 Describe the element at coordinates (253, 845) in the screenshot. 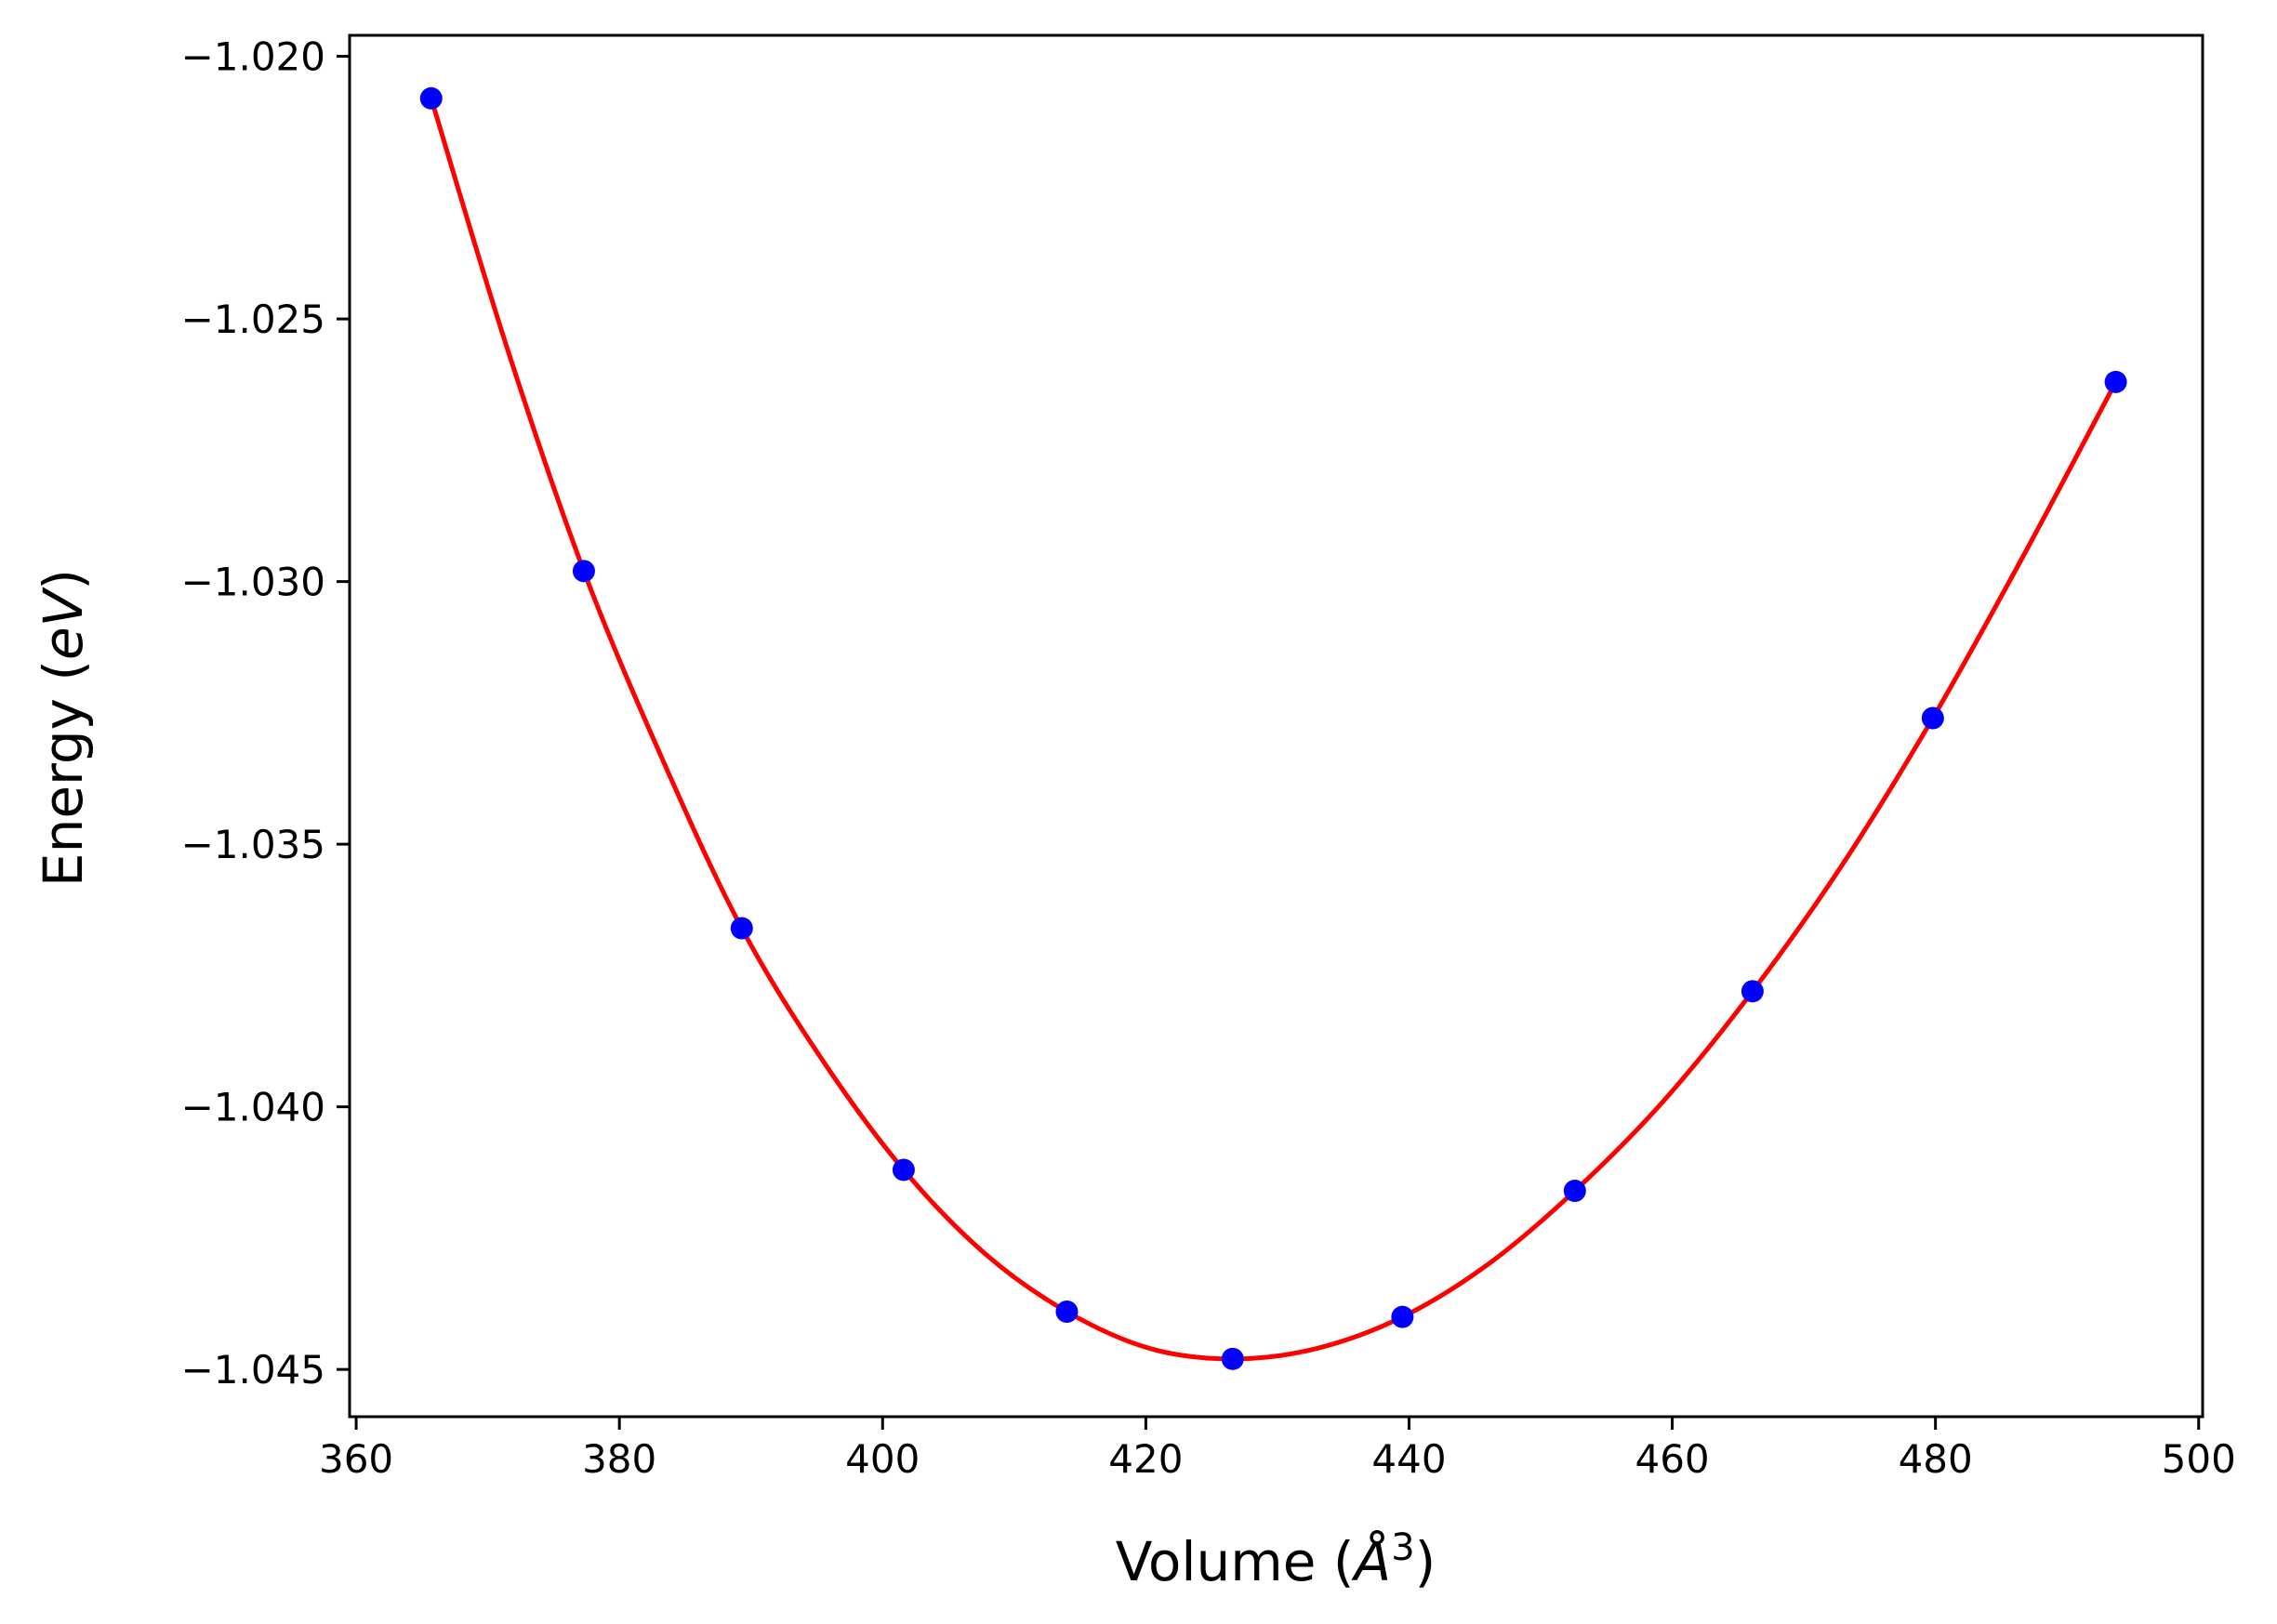

I see `y-tick-label: −1.035` at that location.